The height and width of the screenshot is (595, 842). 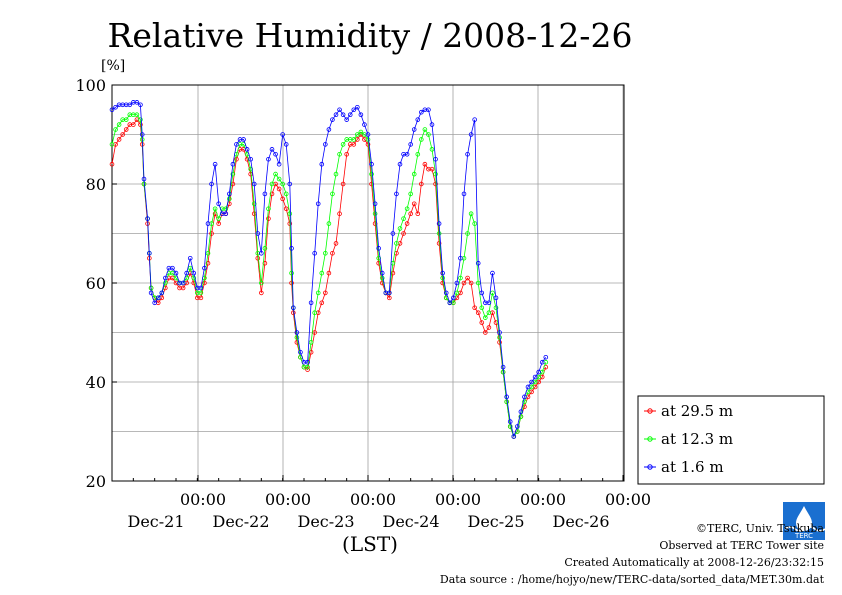 What do you see at coordinates (759, 528) in the screenshot?
I see `footer-copyright: ©TERC, Univ. Tsukuba` at bounding box center [759, 528].